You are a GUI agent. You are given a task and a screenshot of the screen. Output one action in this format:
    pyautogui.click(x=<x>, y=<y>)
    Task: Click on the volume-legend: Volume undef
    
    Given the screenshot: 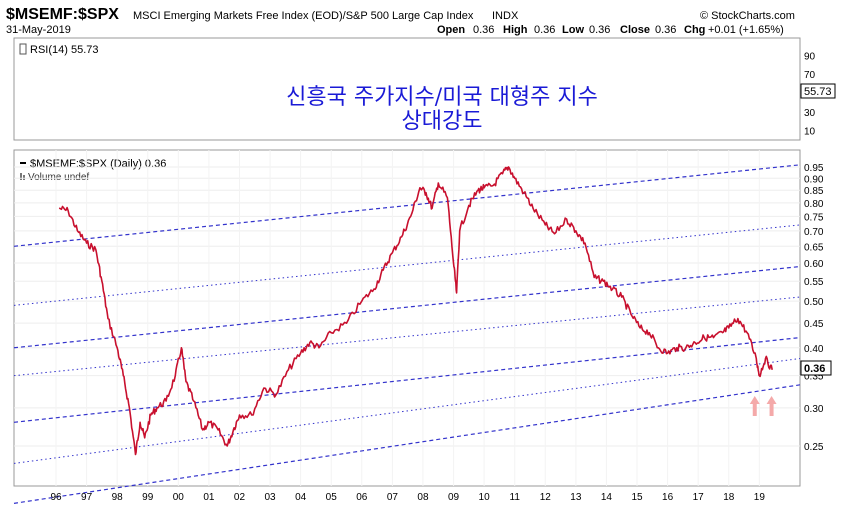 What is the action you would take?
    pyautogui.click(x=58, y=177)
    